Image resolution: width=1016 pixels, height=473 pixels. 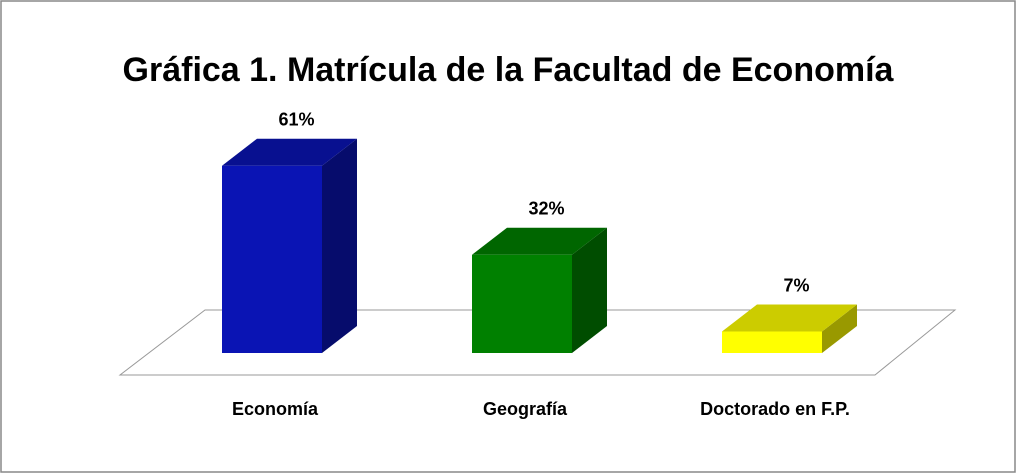 What do you see at coordinates (546, 209) in the screenshot?
I see `value-label: 32%` at bounding box center [546, 209].